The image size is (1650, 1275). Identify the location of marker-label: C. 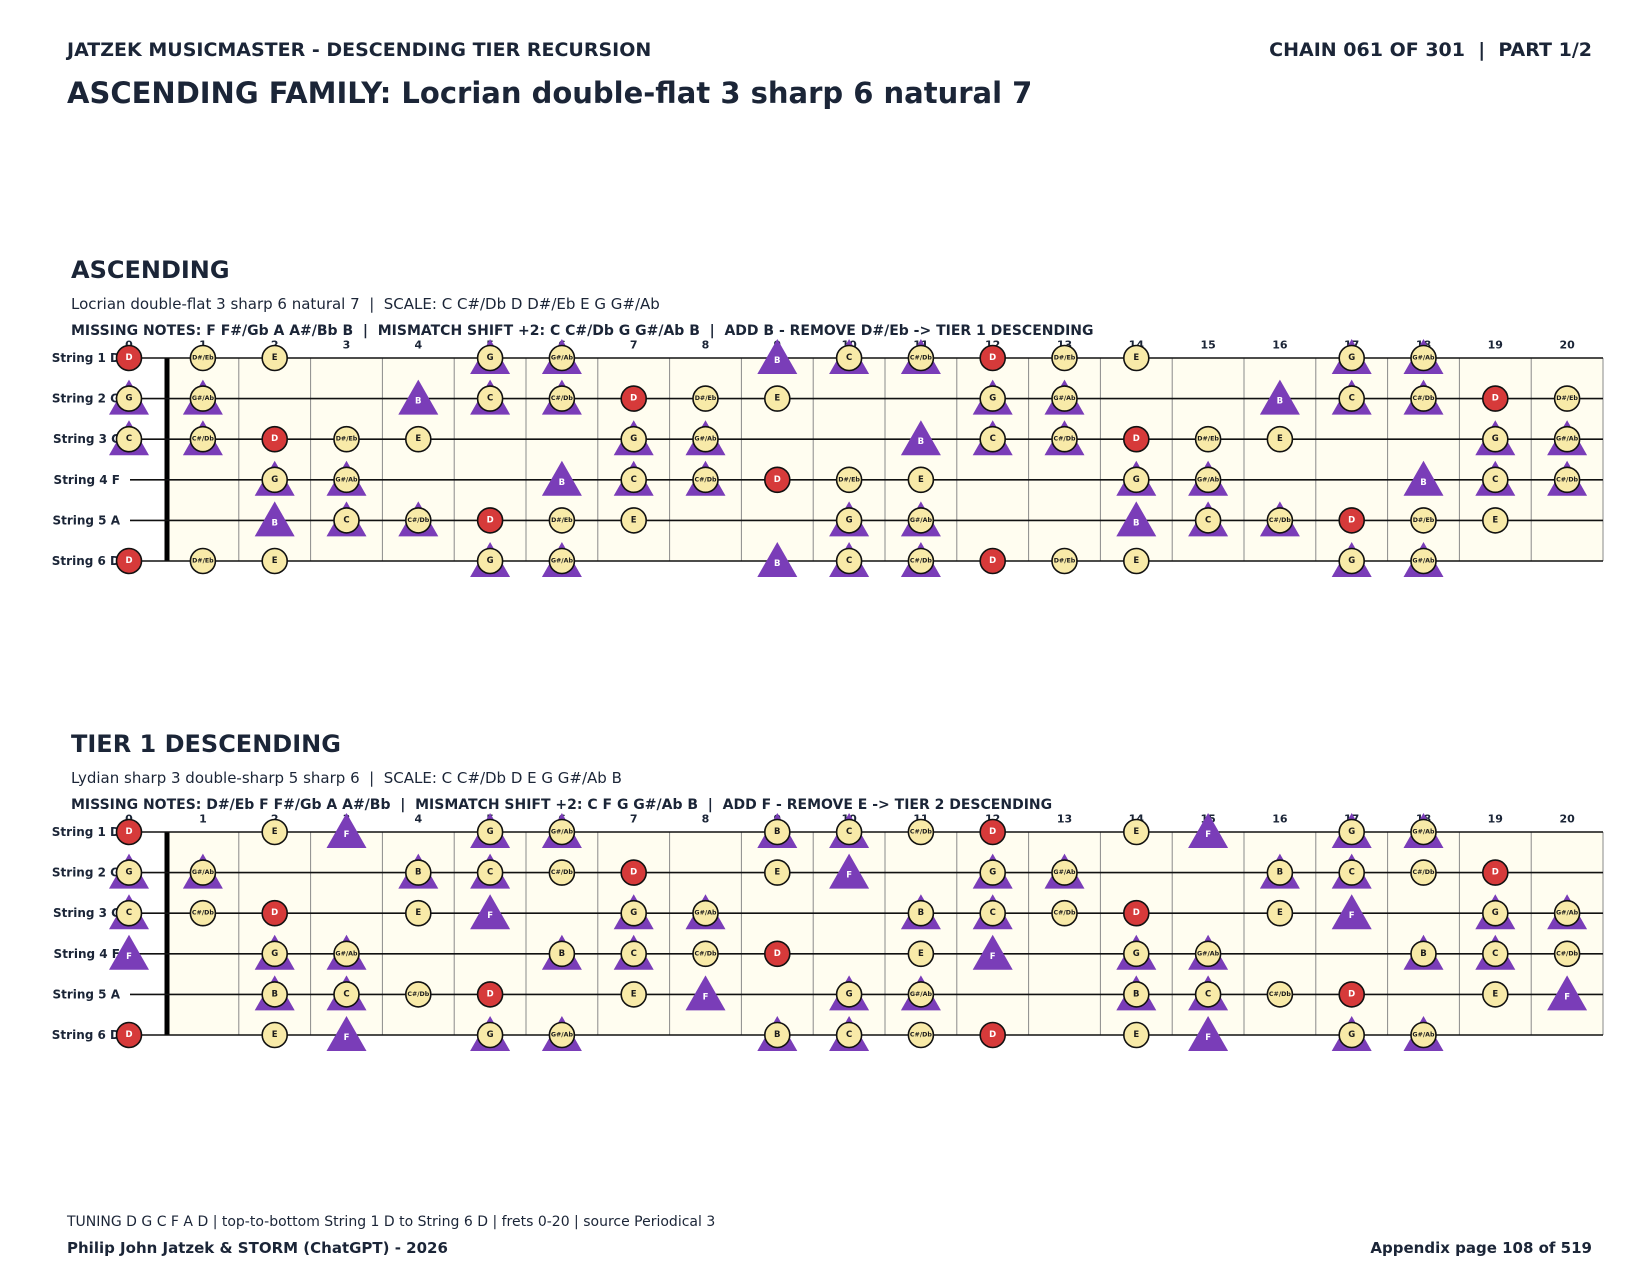
(849, 832).